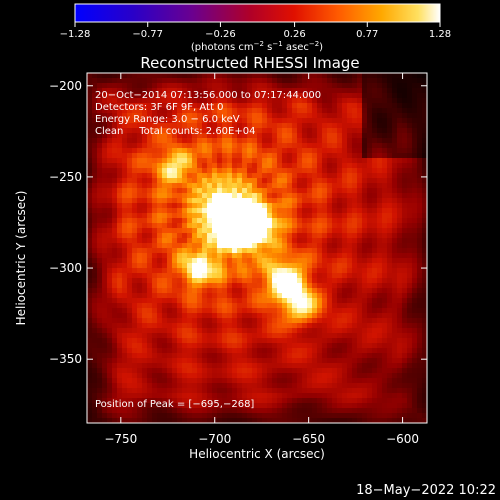 The image size is (500, 500). Describe the element at coordinates (75, 34) in the screenshot. I see `colorbar-tick-label: −1.28` at that location.